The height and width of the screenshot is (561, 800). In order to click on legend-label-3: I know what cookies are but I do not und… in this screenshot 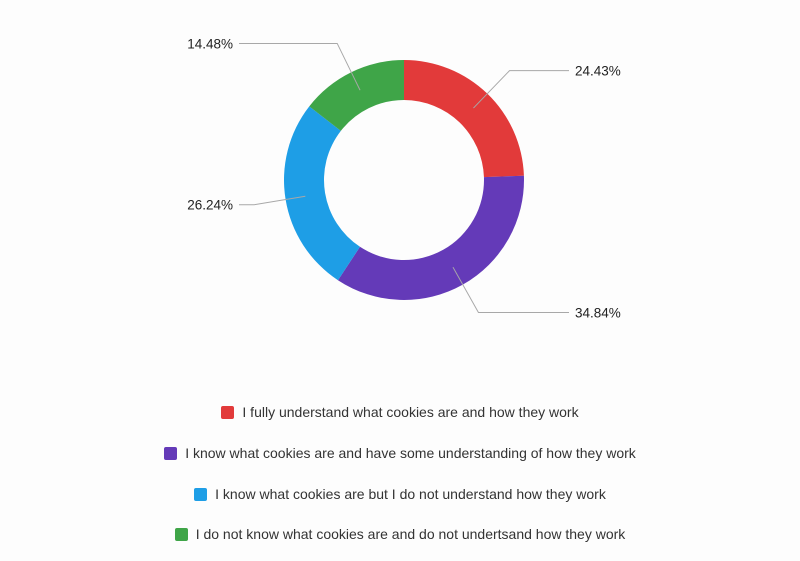, I will do `click(410, 494)`.